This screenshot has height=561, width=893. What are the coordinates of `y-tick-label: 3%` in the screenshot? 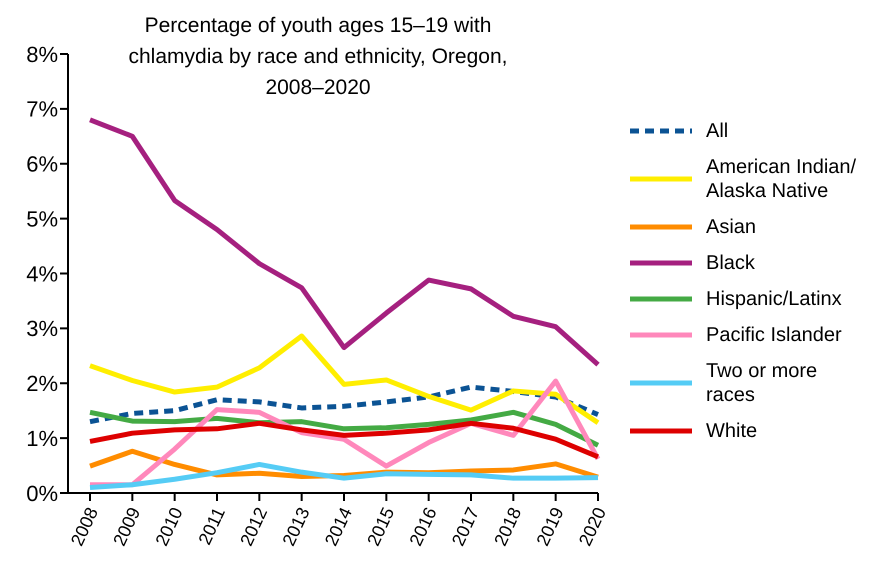 It's located at (42, 329).